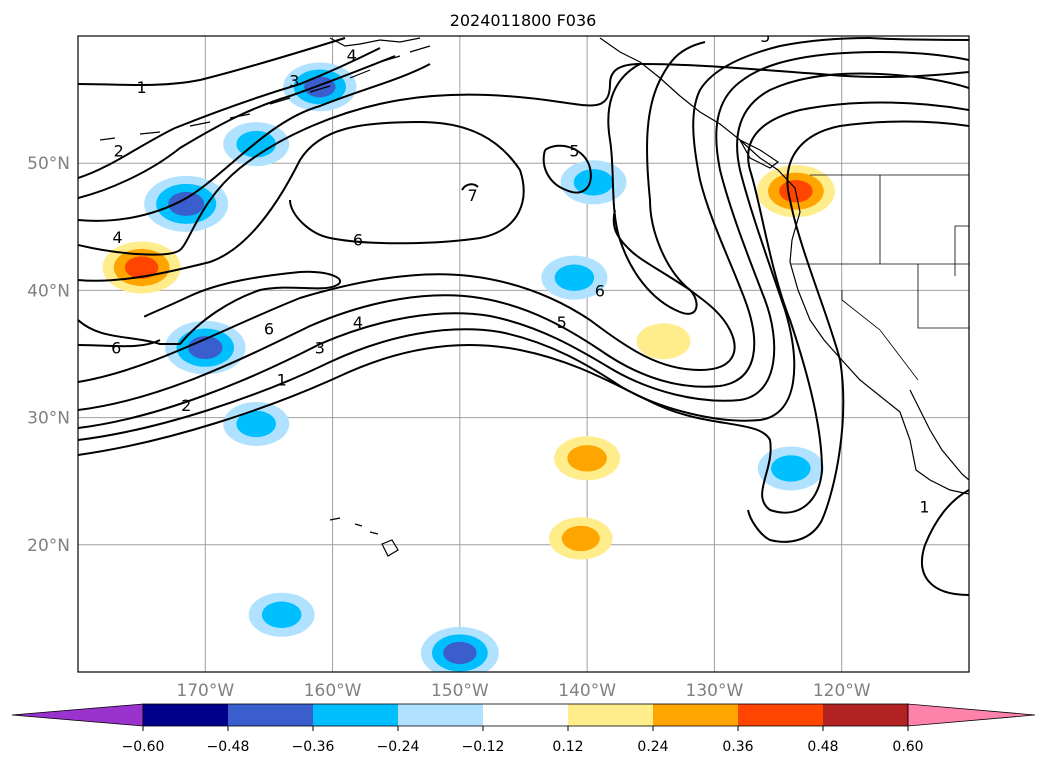 The image size is (1047, 765). What do you see at coordinates (587, 691) in the screenshot?
I see `x-tick-label: 140°W` at bounding box center [587, 691].